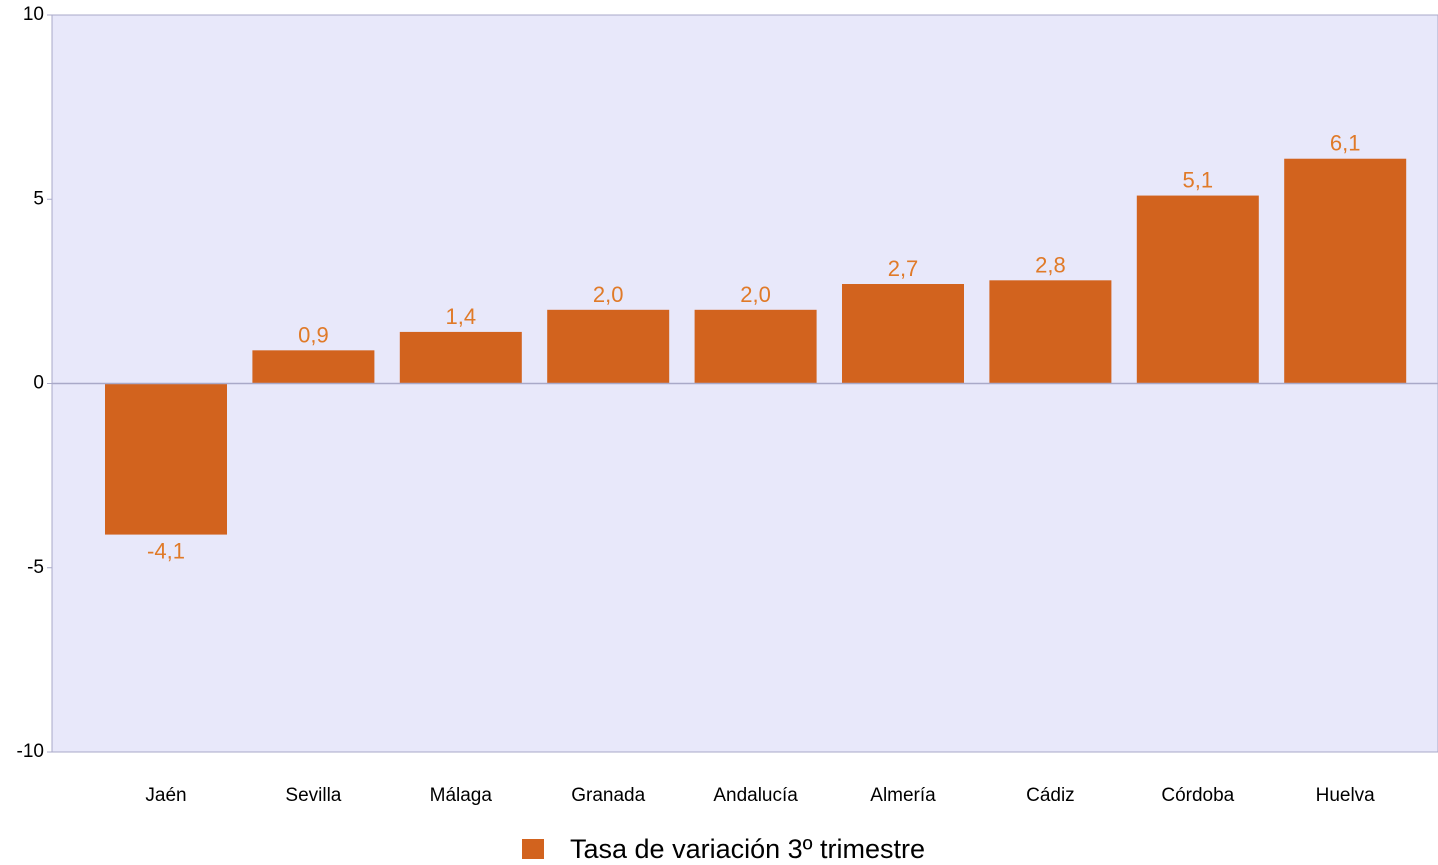 This screenshot has height=865, width=1438. Describe the element at coordinates (35, 567) in the screenshot. I see `y-tick-label: -5` at that location.